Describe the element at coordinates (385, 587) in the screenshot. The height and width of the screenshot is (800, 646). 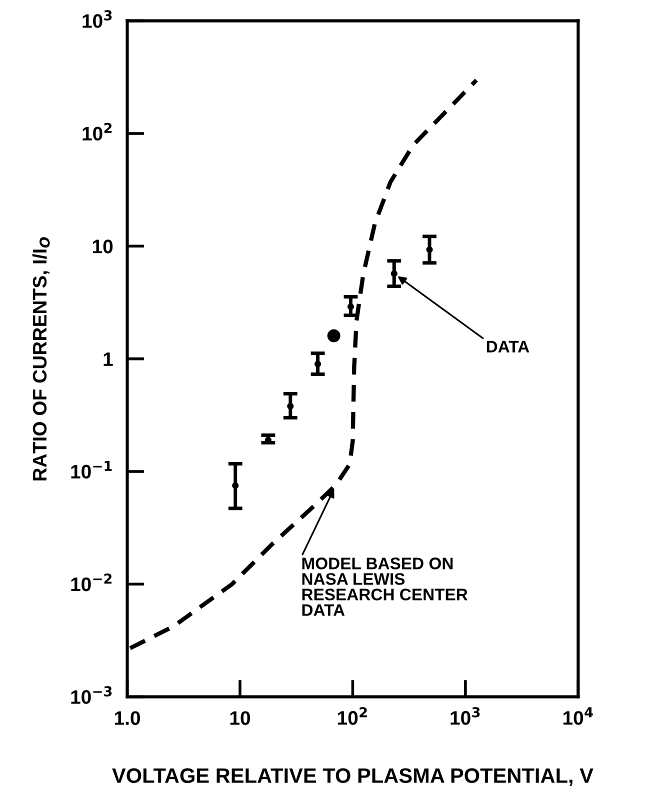
I see `annotation: MODEL BASED ON NASA LEWIS RESEARCH CENTER DATA` at that location.